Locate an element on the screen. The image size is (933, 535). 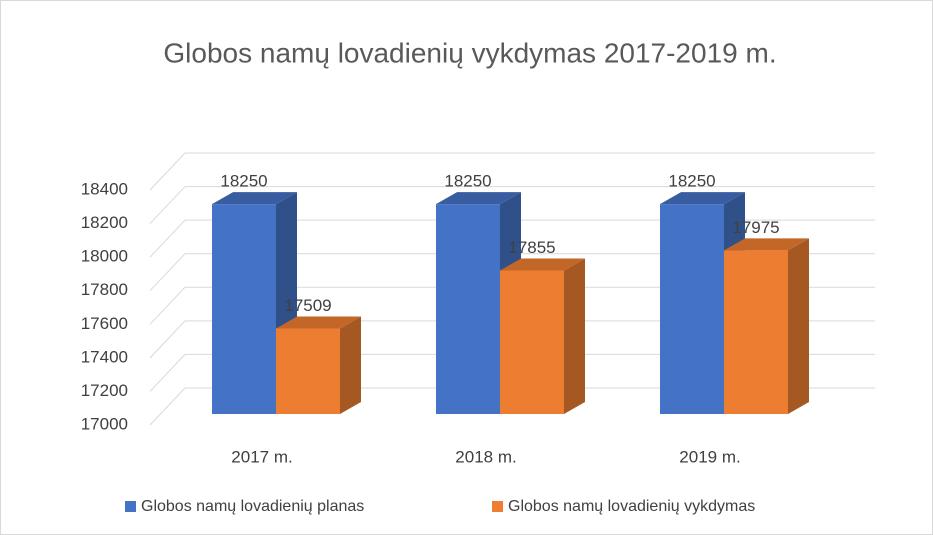
y-tick-label: 18400 is located at coordinates (104, 188).